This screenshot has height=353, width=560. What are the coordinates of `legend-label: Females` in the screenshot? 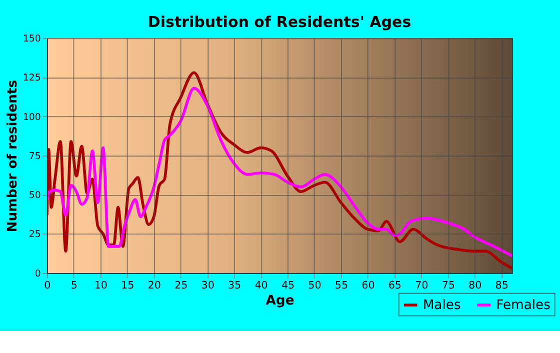 It's located at (523, 305).